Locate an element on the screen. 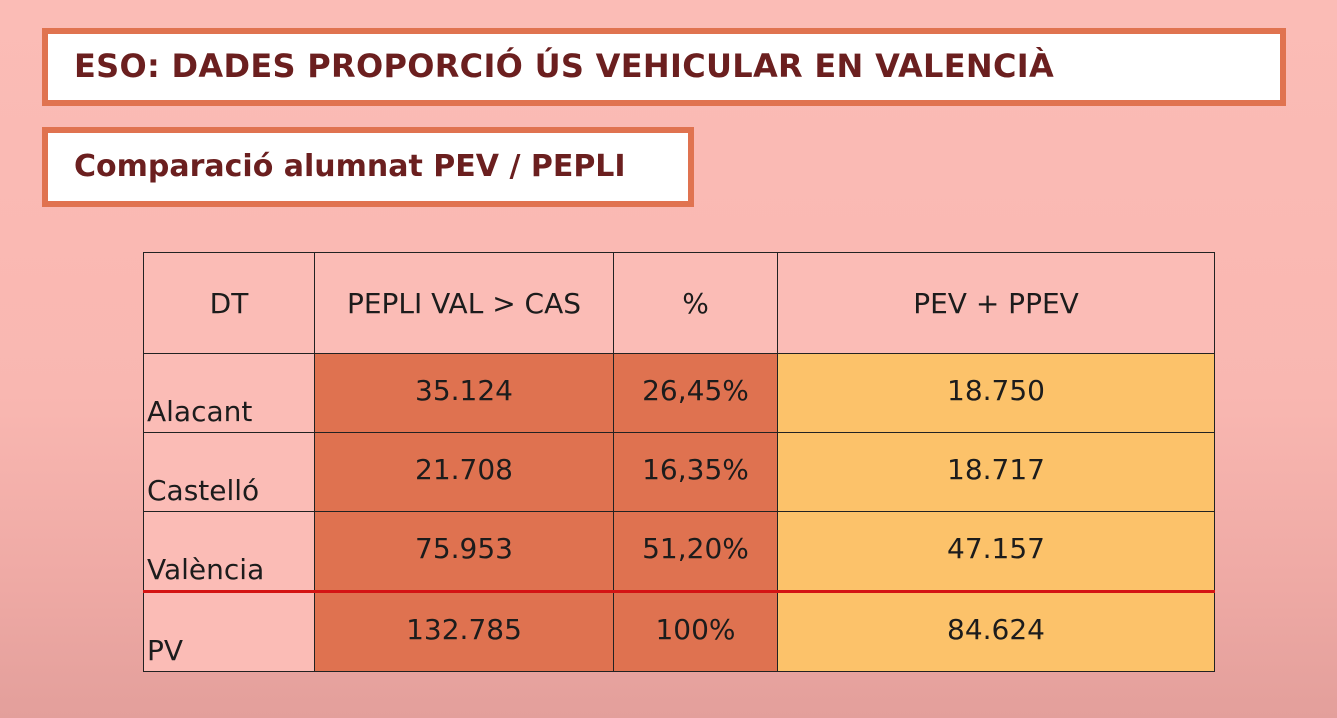  row-label: Castelló is located at coordinates (229, 472).